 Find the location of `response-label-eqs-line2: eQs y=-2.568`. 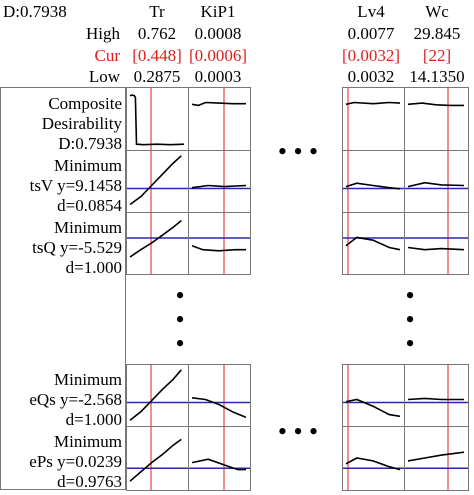

response-label-eqs-line2: eQs y=-2.568 is located at coordinates (75, 399).